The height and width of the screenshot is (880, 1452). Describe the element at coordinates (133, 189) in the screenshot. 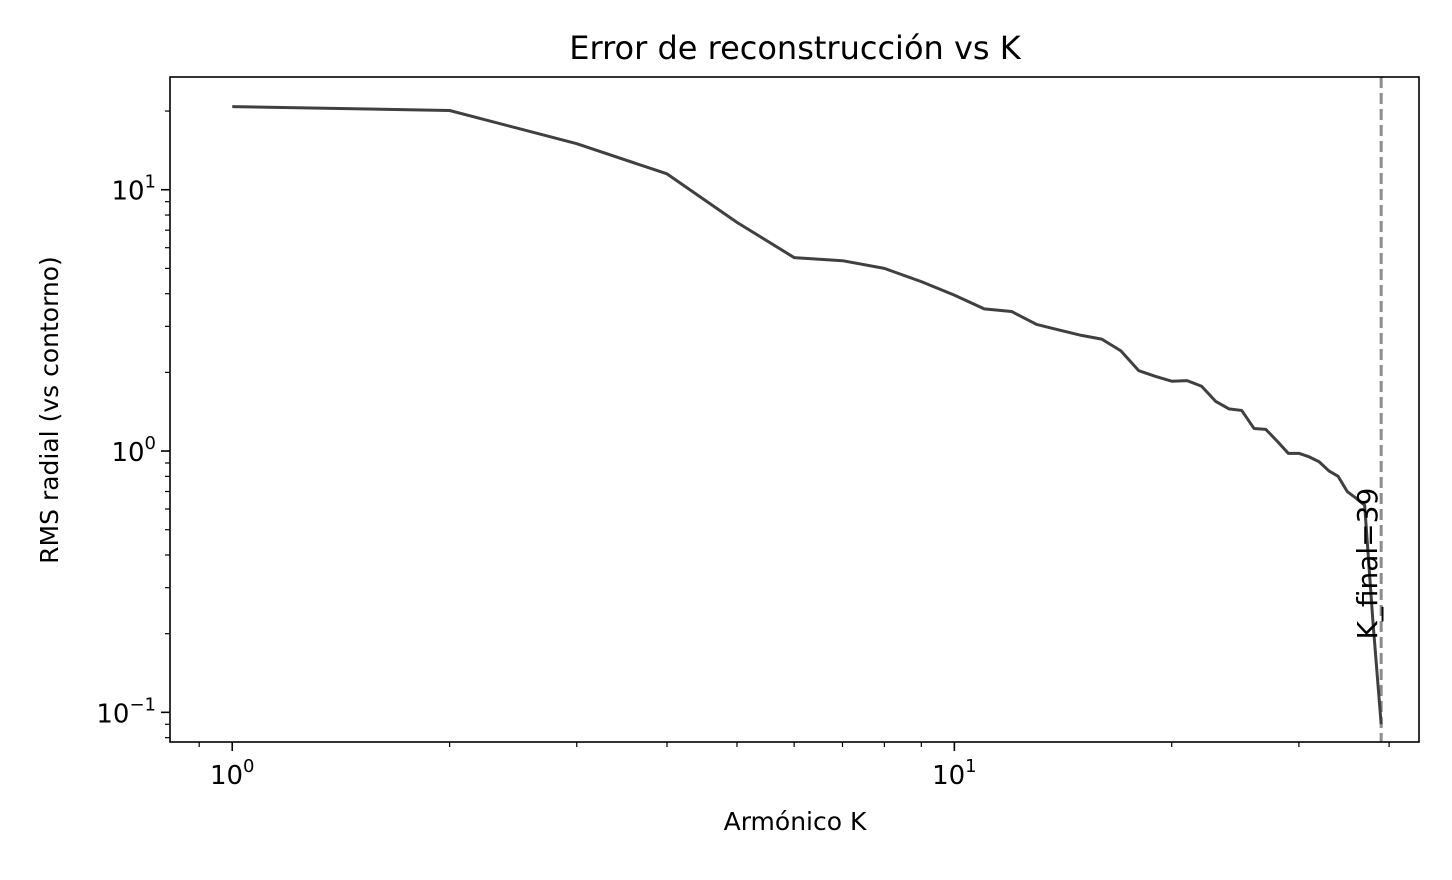

I see `y-tick-label: 10¹` at that location.